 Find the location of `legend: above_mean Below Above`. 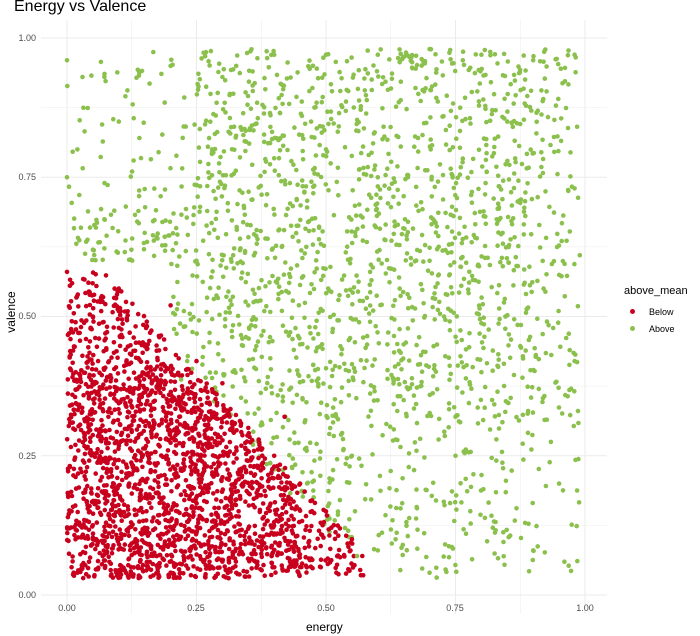

legend: above_mean Below Above is located at coordinates (656, 311).